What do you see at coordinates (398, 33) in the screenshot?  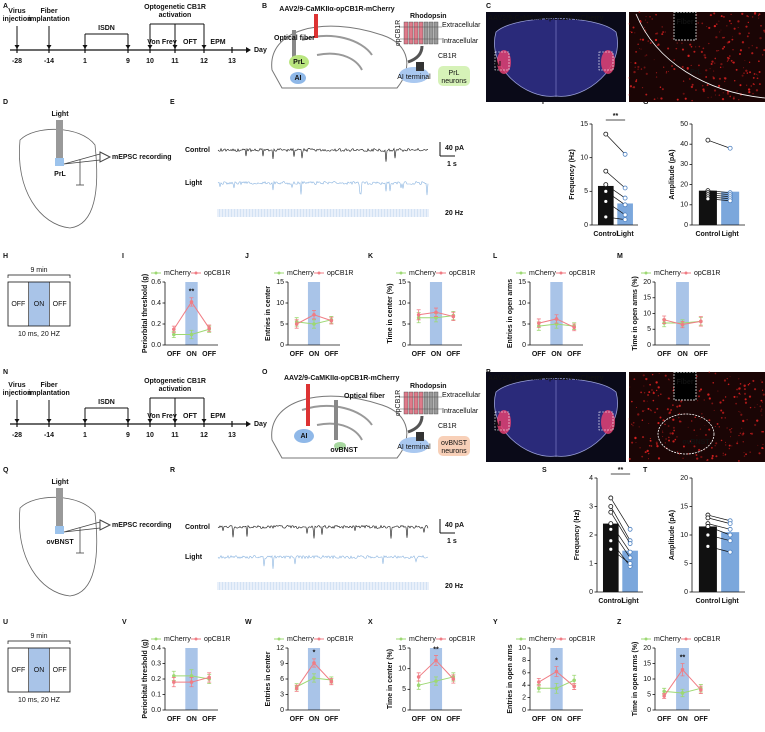 I see `receptor-label: opCB1R` at bounding box center [398, 33].